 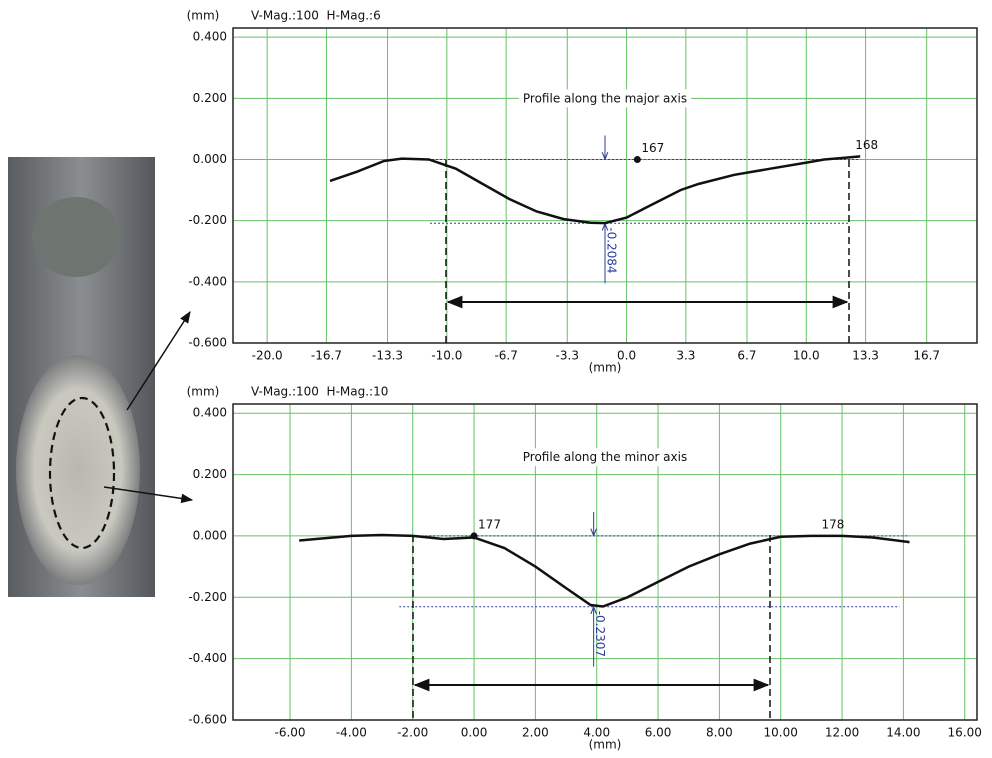 What do you see at coordinates (567, 356) in the screenshot?
I see `x-tick-label: -3.3` at bounding box center [567, 356].